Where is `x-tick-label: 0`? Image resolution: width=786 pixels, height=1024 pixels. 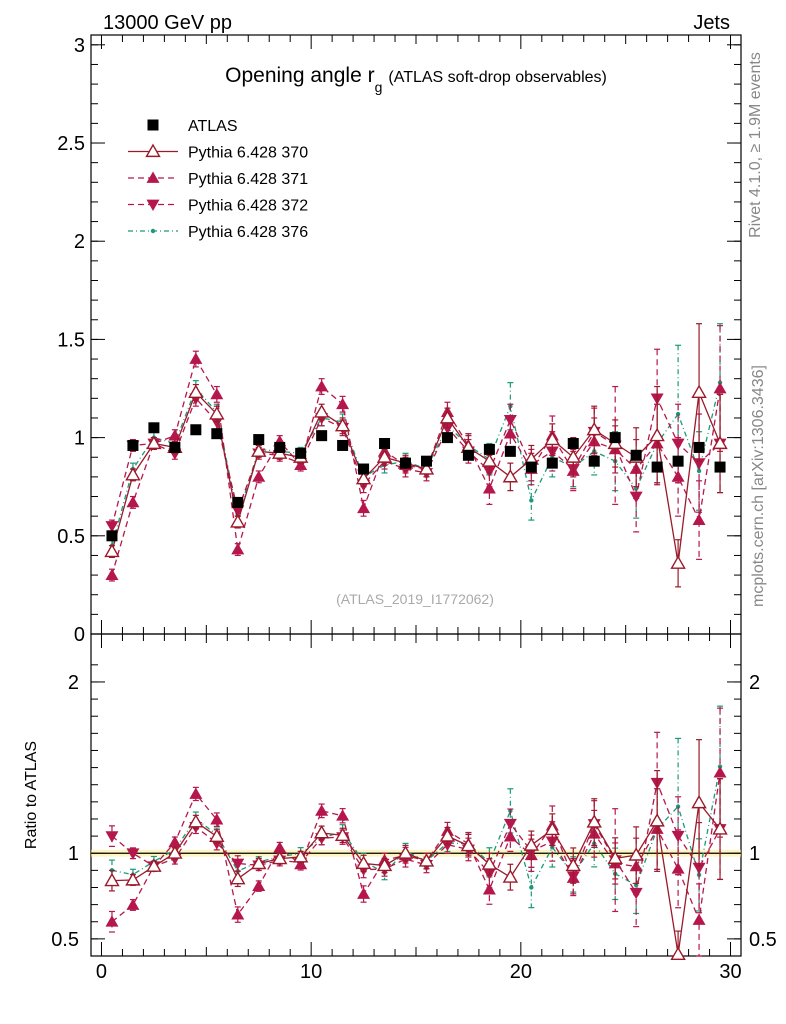
x-tick-label: 0 is located at coordinates (101, 972).